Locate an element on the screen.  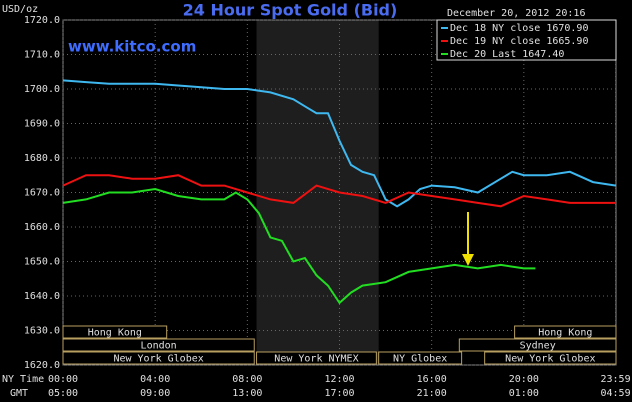
x-tick-label: 00:00 is located at coordinates (63, 379).